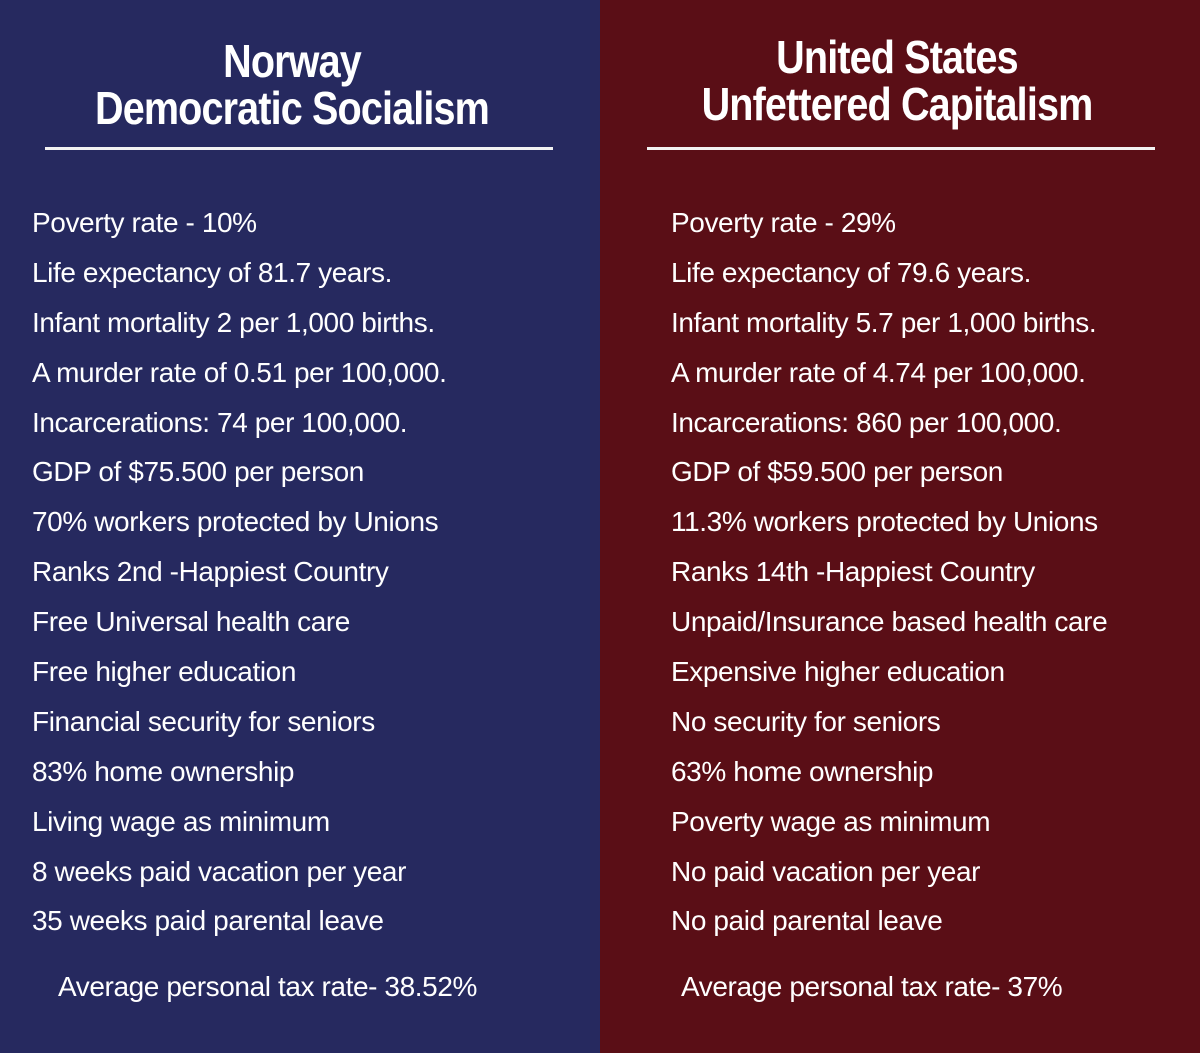 The image size is (1200, 1053). What do you see at coordinates (783, 222) in the screenshot?
I see `us-stat-item: Poverty rate - 29%` at bounding box center [783, 222].